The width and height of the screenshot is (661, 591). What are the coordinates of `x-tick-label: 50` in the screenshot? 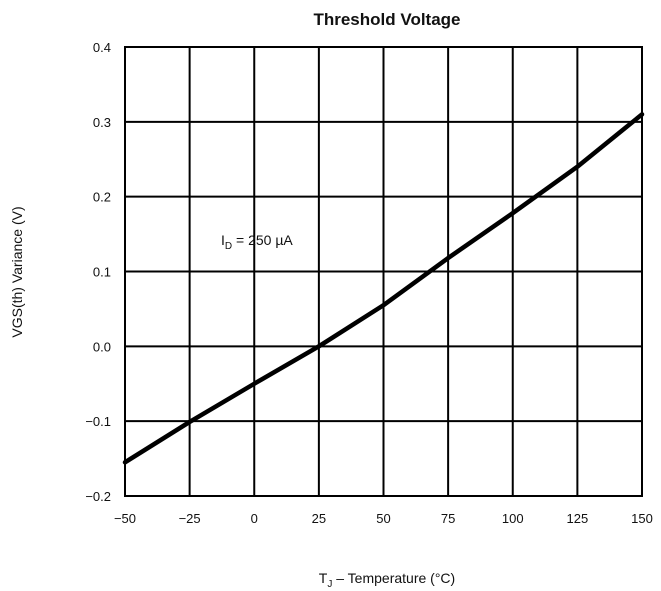 It's located at (383, 518).